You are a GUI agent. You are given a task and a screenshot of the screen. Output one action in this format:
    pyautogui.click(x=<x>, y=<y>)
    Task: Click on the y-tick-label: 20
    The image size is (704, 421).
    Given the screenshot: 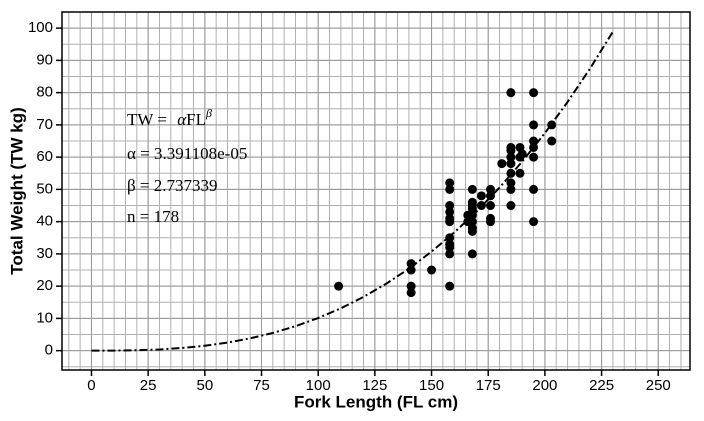 What is the action you would take?
    pyautogui.click(x=44, y=285)
    